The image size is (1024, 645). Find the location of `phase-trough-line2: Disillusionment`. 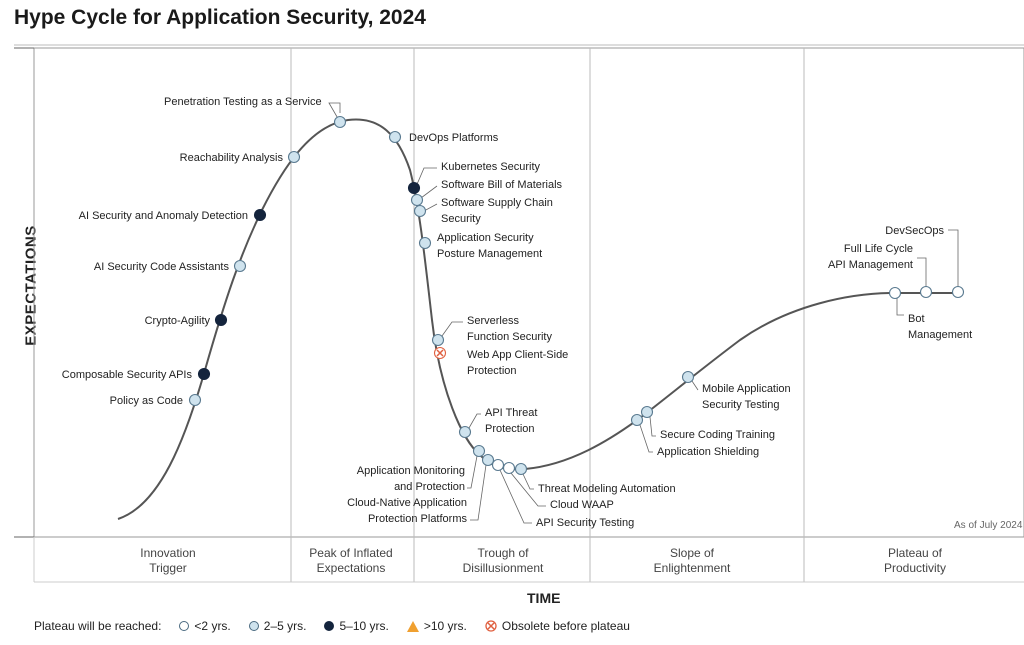

phase-trough-line2: Disillusionment is located at coordinates (503, 568).